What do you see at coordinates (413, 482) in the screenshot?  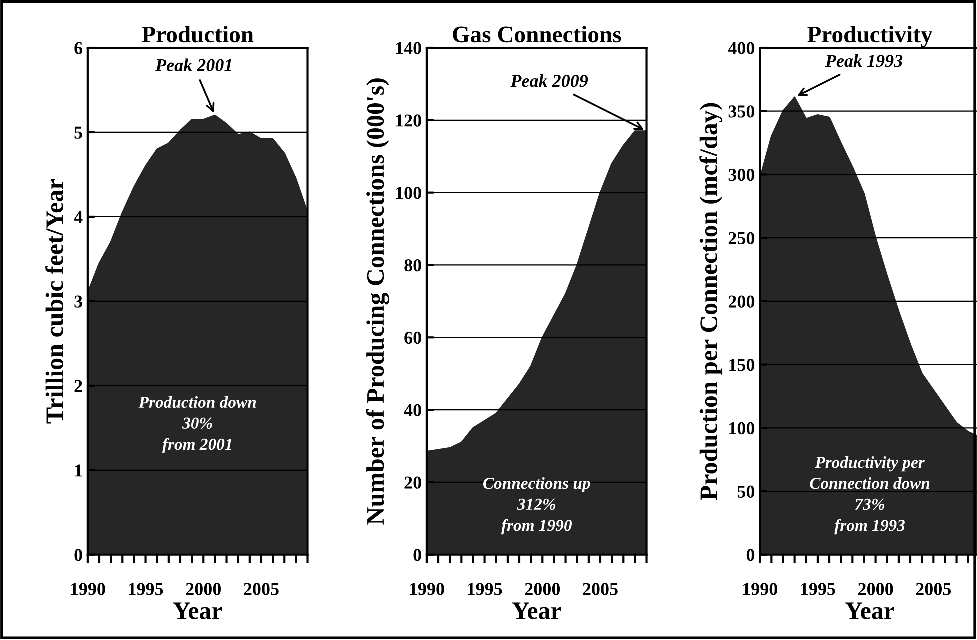 I see `y-tick-label: 20` at bounding box center [413, 482].